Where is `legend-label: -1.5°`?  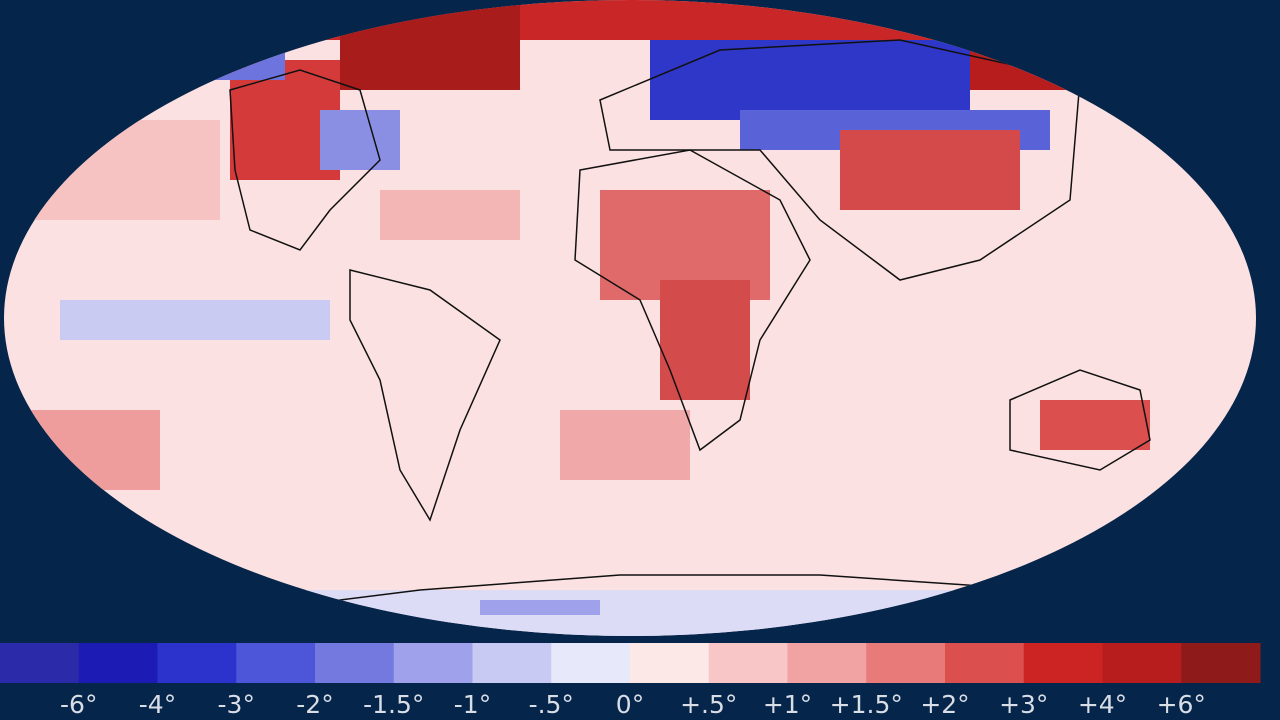
legend-label: -1.5° is located at coordinates (393, 704).